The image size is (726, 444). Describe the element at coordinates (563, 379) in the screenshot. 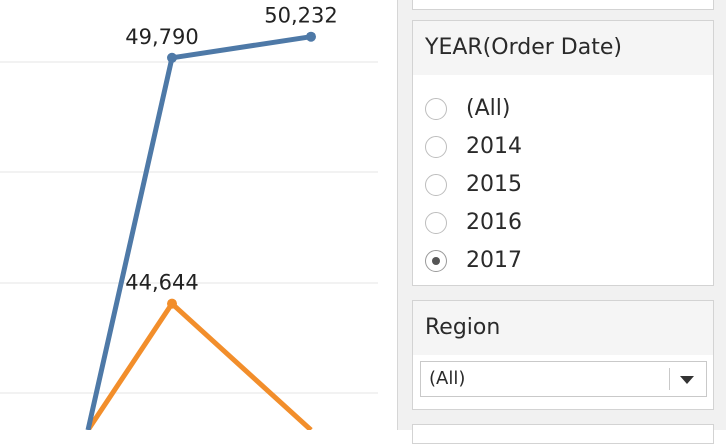

I see `region-dropdown: (All)` at that location.